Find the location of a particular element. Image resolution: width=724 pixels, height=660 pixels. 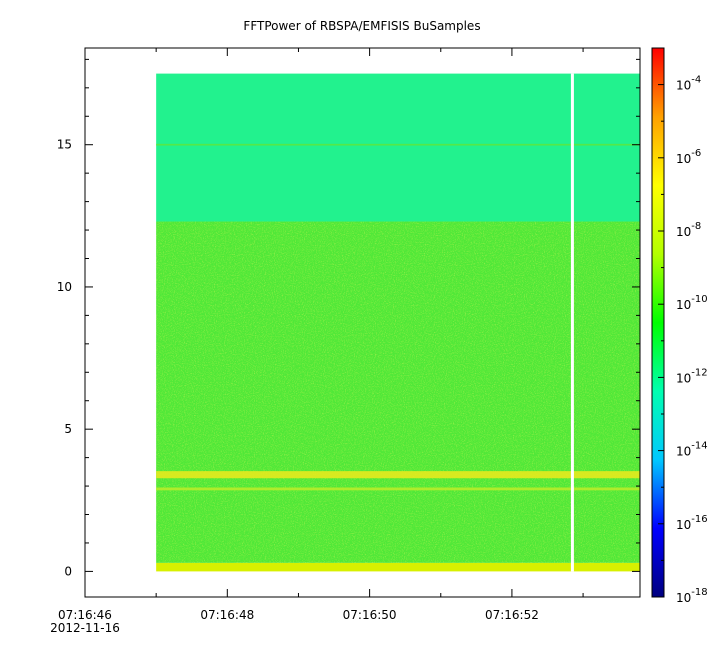

colorbar-tick-label: 10⁻¹⁰ is located at coordinates (692, 303).